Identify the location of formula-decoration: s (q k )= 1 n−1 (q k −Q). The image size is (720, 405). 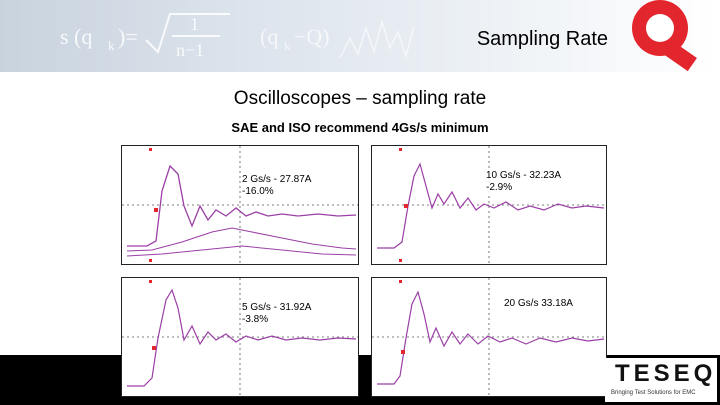
(237, 36).